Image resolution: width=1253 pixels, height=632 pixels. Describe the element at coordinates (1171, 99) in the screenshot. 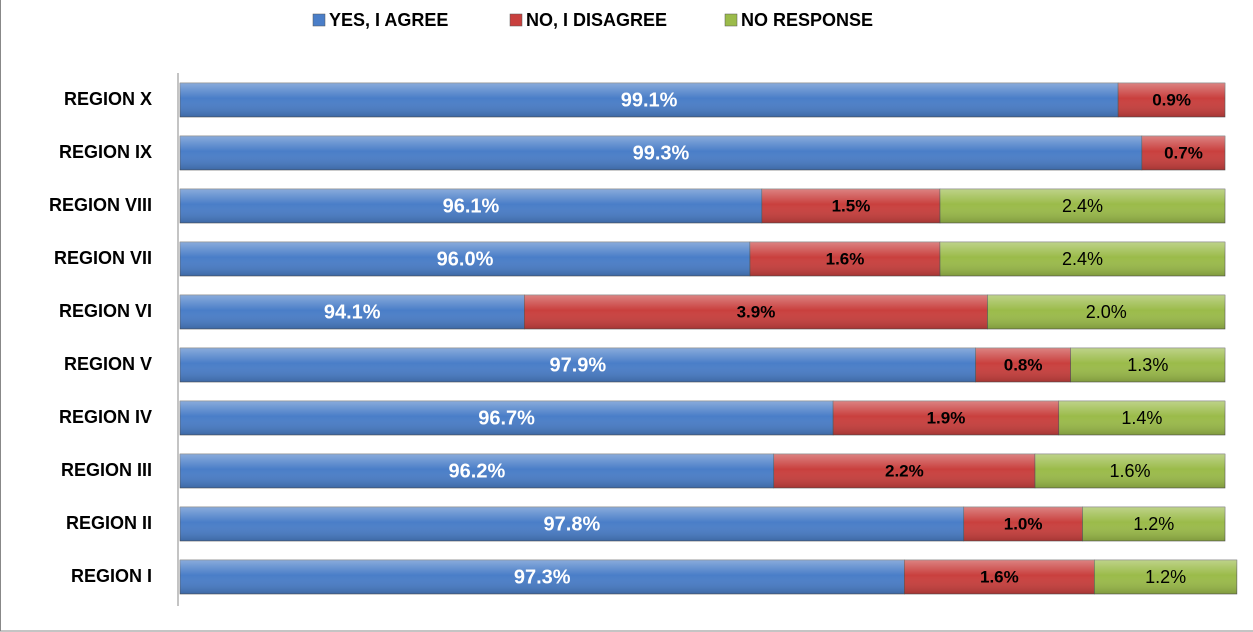

I see `data-label: 0.9%` at that location.